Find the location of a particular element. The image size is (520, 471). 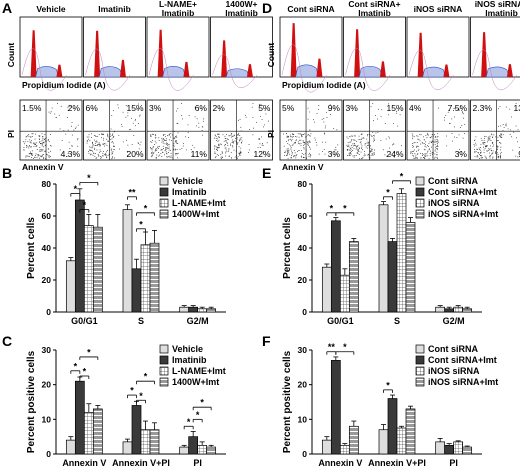

y-tick-label: 20 is located at coordinates (303, 280).